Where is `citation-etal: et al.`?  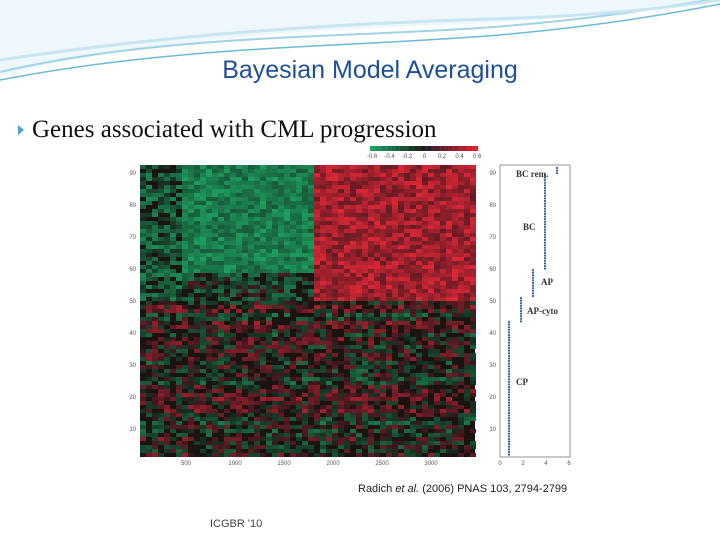 citation-etal: et al. is located at coordinates (407, 489).